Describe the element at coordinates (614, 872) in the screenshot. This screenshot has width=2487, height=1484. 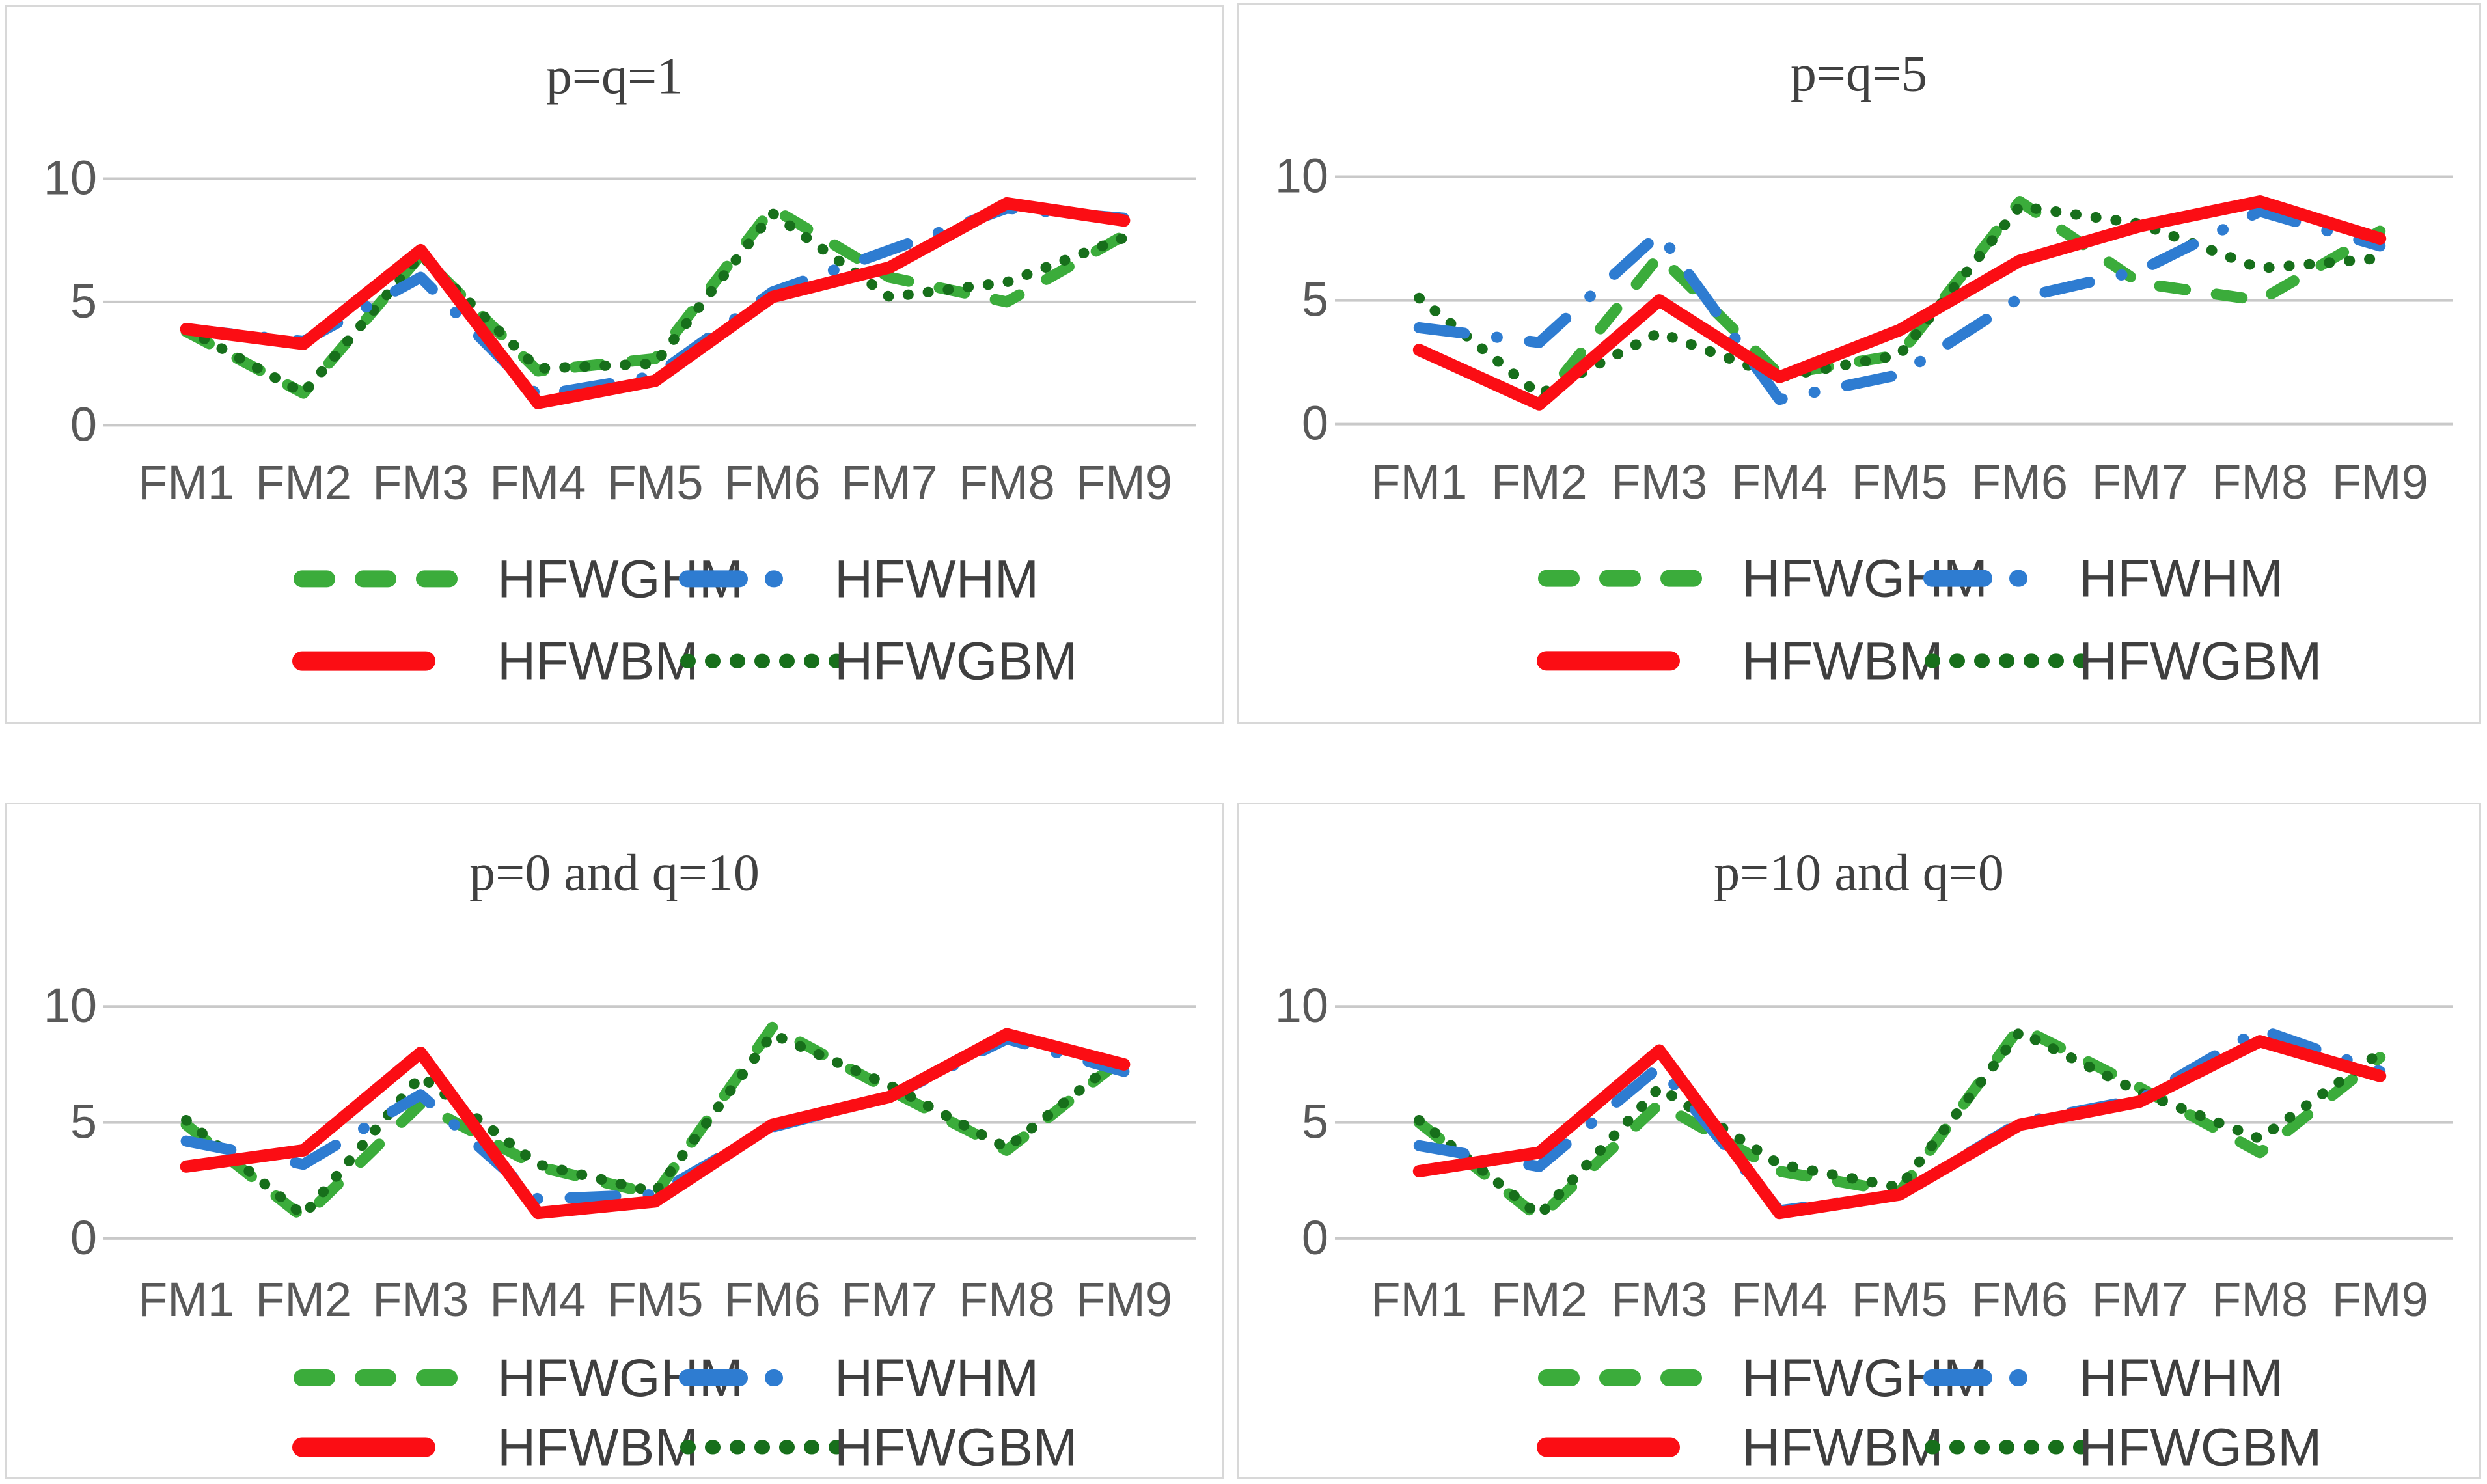
I see `chart-title: p=0 and q=10` at that location.